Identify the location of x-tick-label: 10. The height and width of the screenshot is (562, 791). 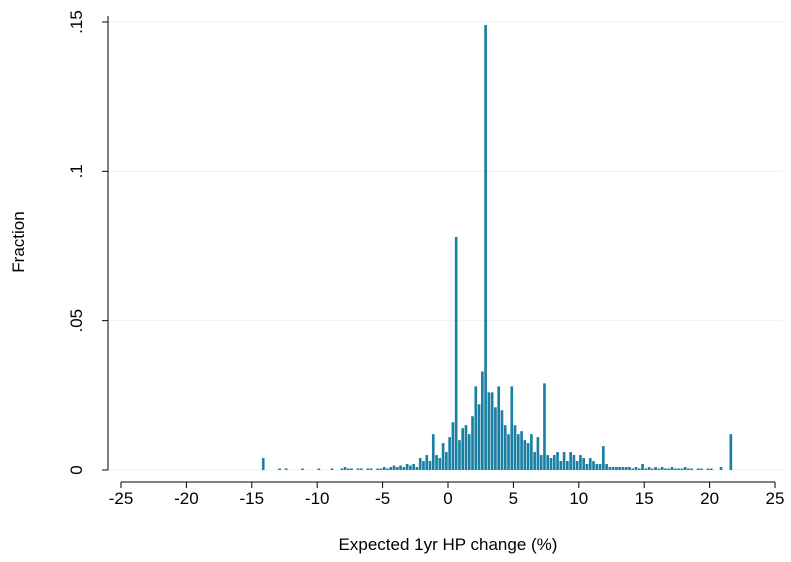
(578, 498).